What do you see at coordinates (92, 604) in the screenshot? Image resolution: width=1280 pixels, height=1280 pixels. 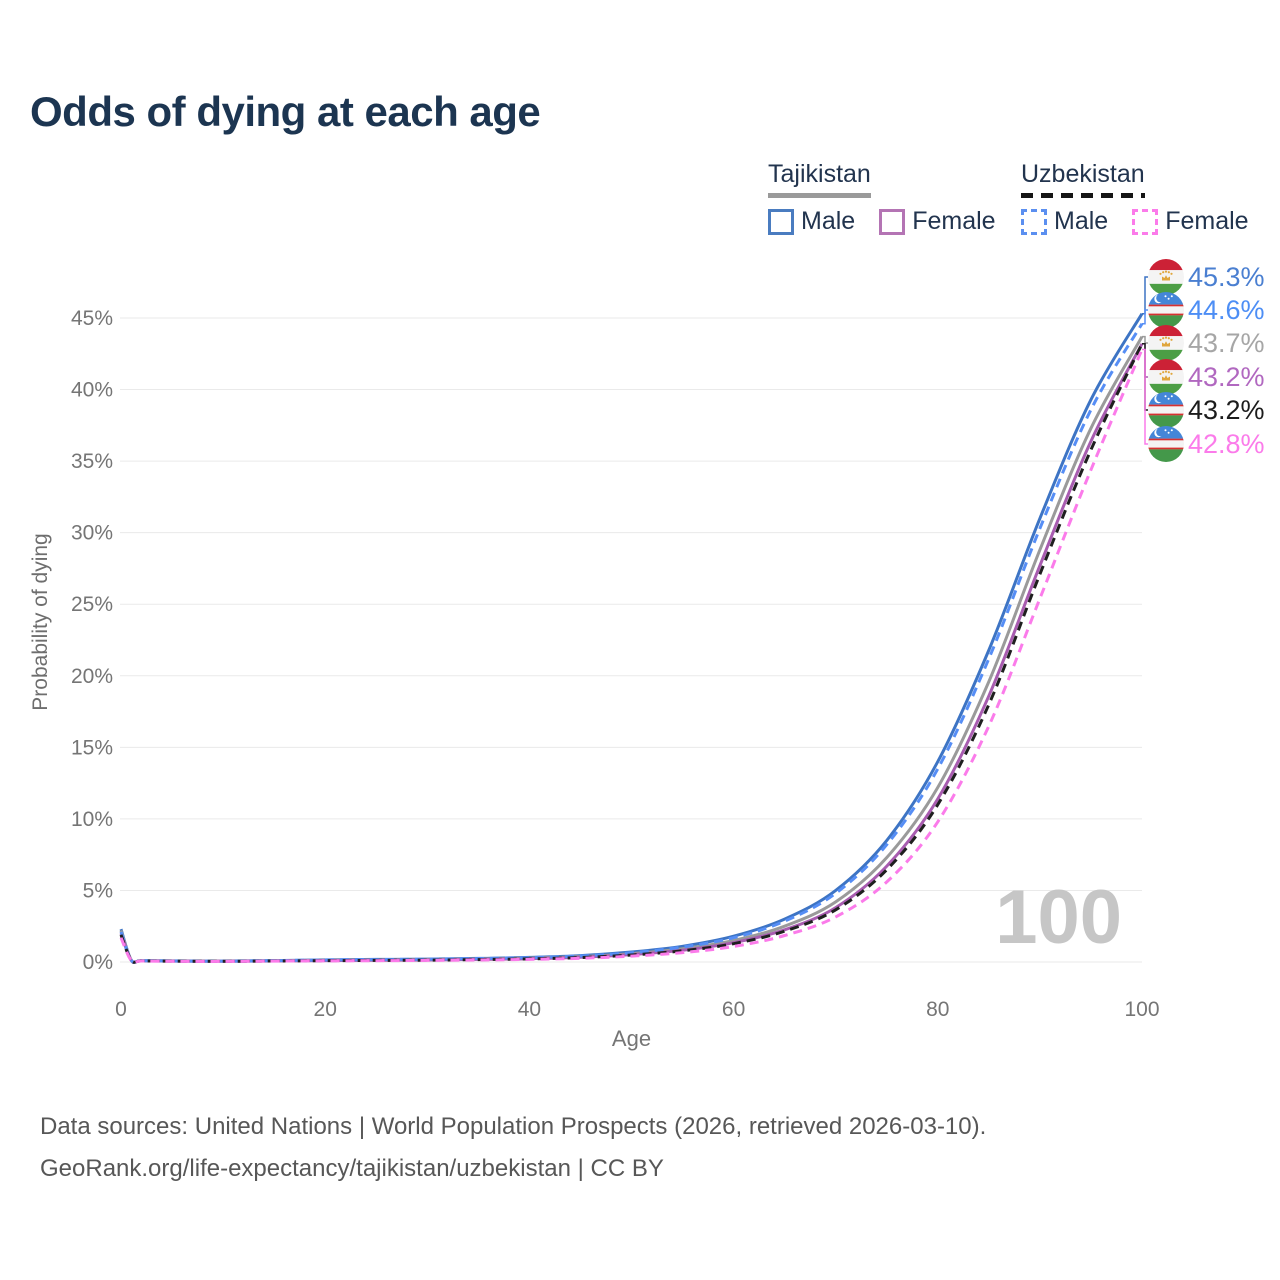 I see `y-tick-label: 25%` at bounding box center [92, 604].